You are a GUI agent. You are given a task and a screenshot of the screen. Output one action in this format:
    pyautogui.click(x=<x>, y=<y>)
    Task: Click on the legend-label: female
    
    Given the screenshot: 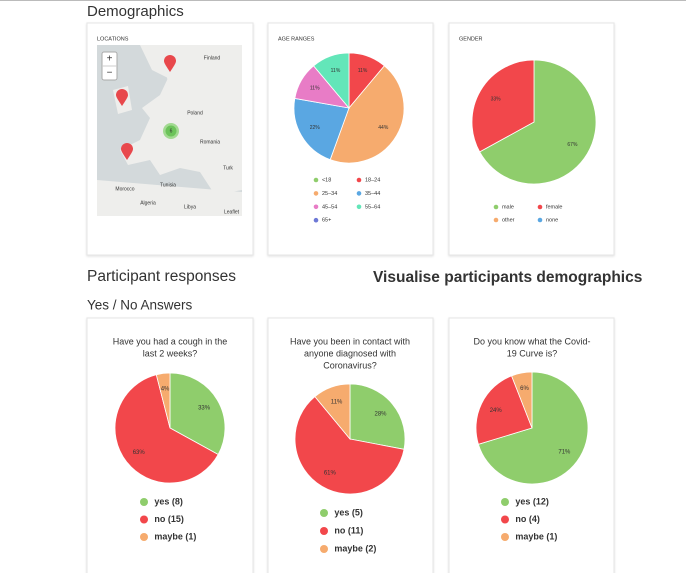 What is the action you would take?
    pyautogui.click(x=554, y=207)
    